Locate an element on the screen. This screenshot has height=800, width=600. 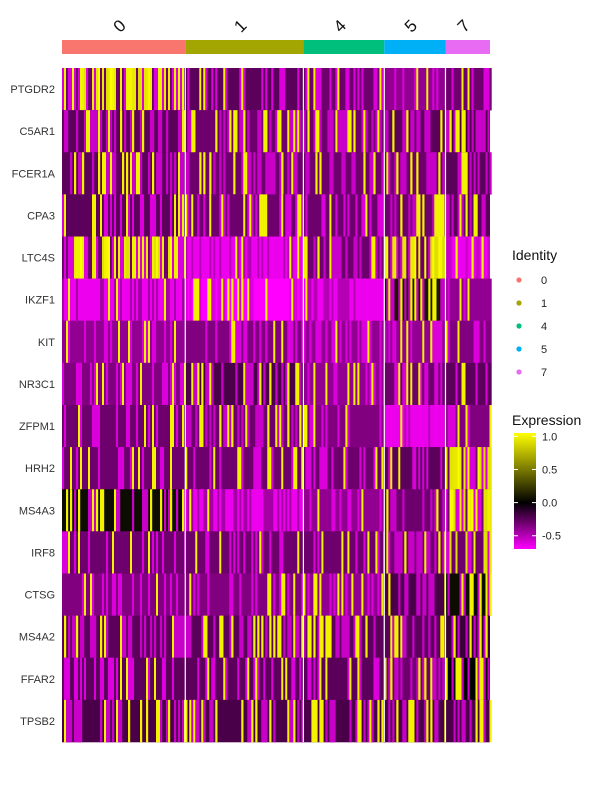
gene-label-PTGDR2: PTGDR2 is located at coordinates (32, 90).